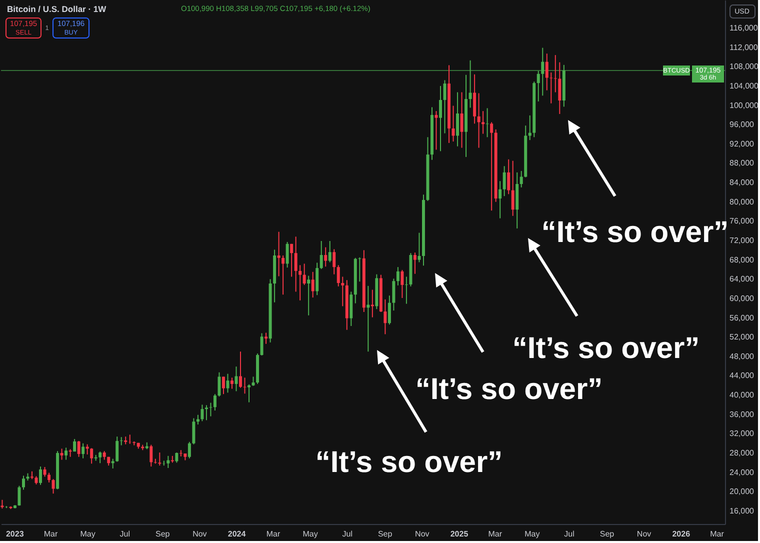  What do you see at coordinates (742, 143) in the screenshot?
I see `y-tick-label: 92,000` at bounding box center [742, 143].